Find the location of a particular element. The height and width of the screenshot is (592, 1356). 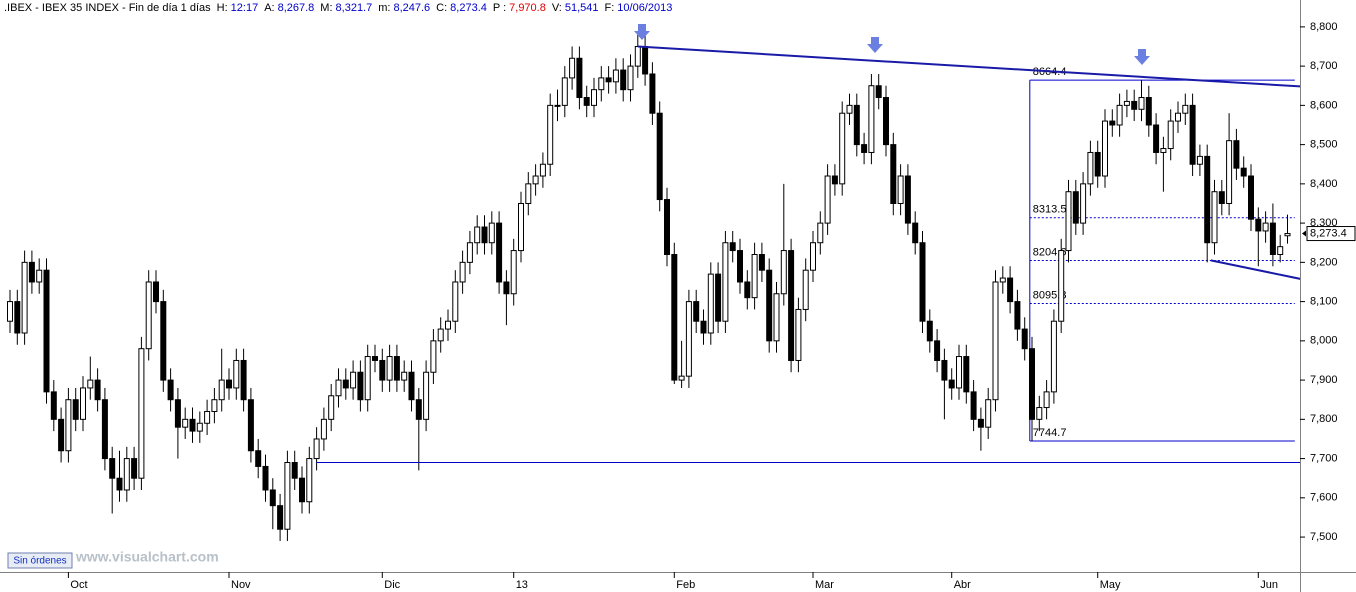

x-tick-label: Jun is located at coordinates (1269, 585).